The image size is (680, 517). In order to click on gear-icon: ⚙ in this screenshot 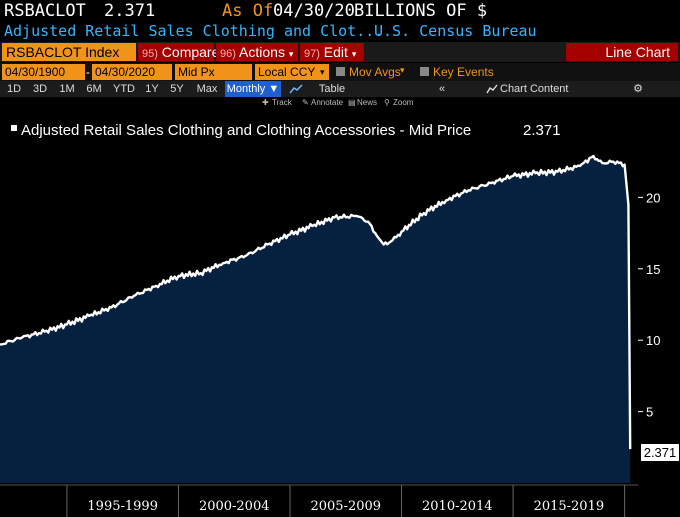, I will do `click(638, 89)`.